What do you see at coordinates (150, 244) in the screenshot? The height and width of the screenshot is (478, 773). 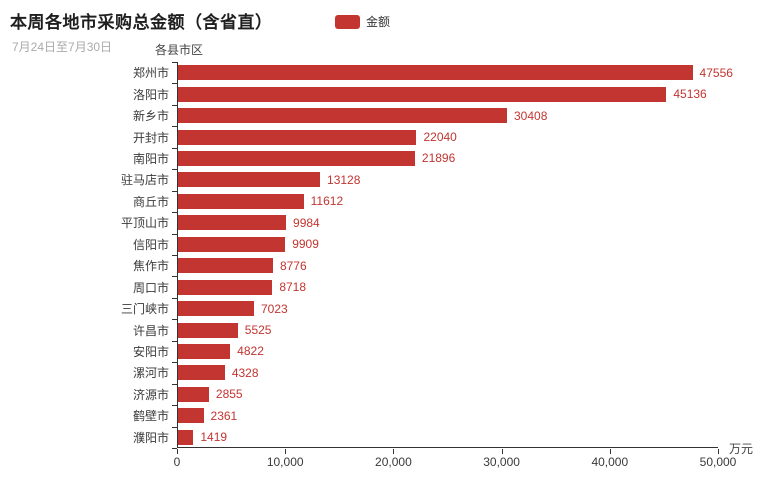 I see `y-axis-label: 信阳市` at bounding box center [150, 244].